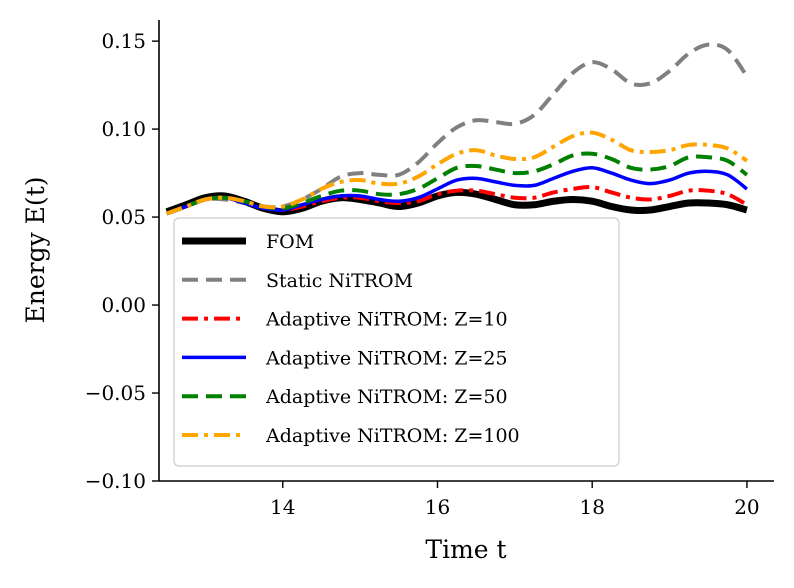  I want to click on legend-label-3: Adaptive NiTROM: Z=10, so click(386, 320).